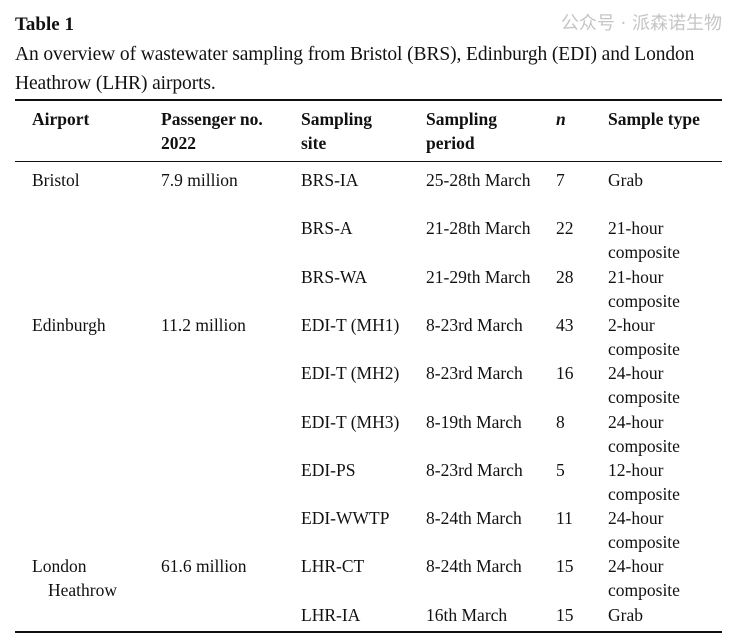 Image resolution: width=744 pixels, height=640 pixels. Describe the element at coordinates (333, 566) in the screenshot. I see `table-cell: LHR-CT` at that location.